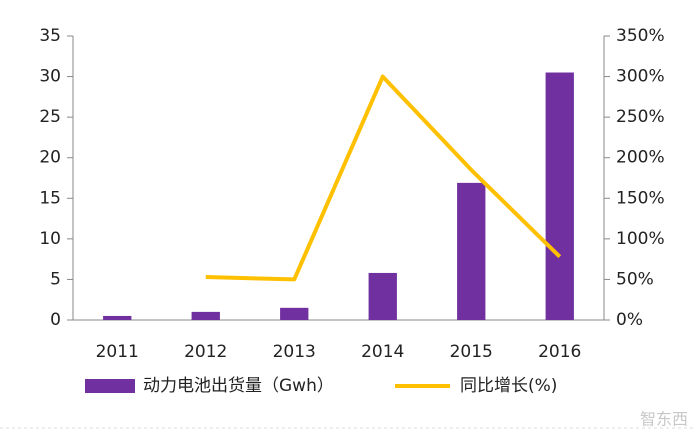 This screenshot has height=437, width=693. I want to click on y-tick-label: 5, so click(55, 279).